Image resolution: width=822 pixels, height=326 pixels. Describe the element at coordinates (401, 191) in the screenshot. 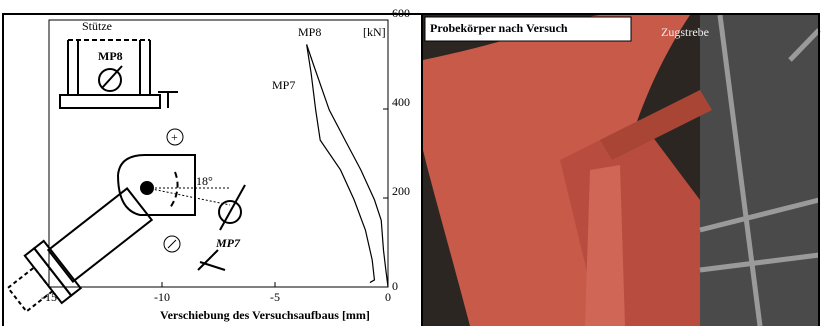

I see `y-tick-label: 200` at that location.